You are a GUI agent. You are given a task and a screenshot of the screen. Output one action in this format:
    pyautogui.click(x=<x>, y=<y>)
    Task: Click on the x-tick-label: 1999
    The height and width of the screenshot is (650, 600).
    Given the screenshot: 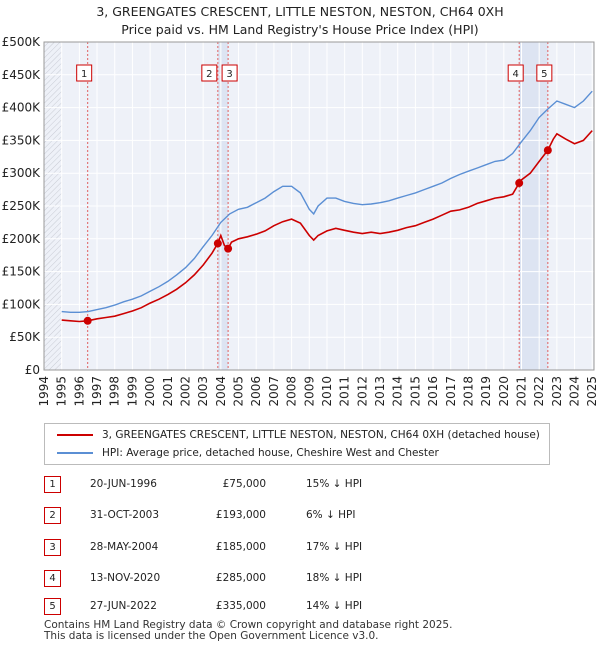 What is the action you would take?
    pyautogui.click(x=132, y=391)
    